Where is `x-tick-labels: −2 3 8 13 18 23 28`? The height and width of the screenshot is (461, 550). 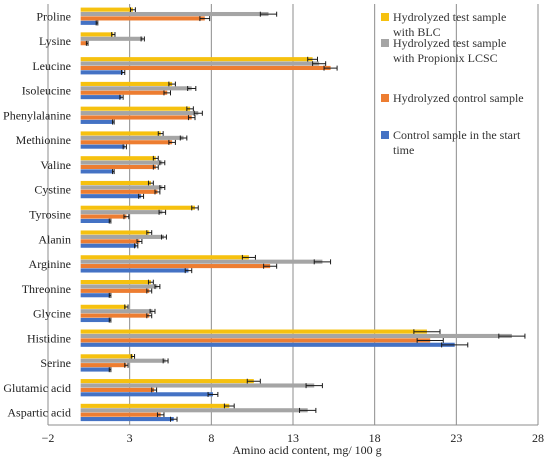
x-tick-labels: −2 3 8 13 18 23 28 is located at coordinates (293, 438).